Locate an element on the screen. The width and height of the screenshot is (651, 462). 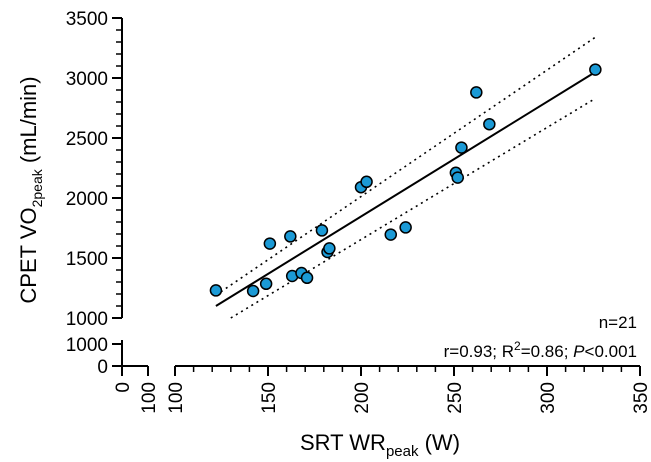
y-axis-title: CPET VO2peak (mL/min) is located at coordinates (30, 189).